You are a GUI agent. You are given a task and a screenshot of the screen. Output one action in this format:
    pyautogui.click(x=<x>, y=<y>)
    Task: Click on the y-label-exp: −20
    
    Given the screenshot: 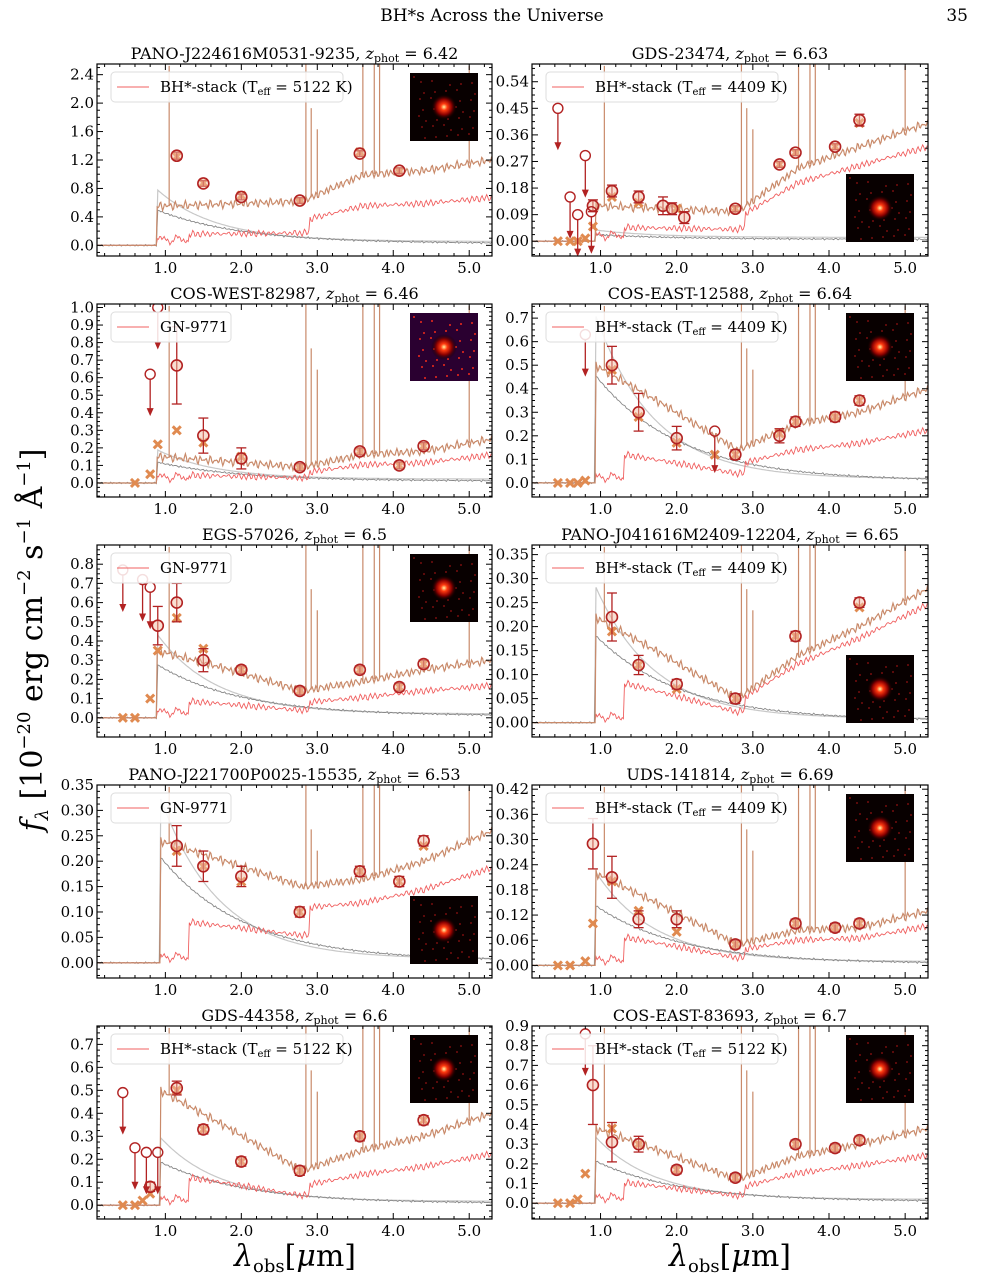 What is the action you would take?
    pyautogui.click(x=24, y=731)
    